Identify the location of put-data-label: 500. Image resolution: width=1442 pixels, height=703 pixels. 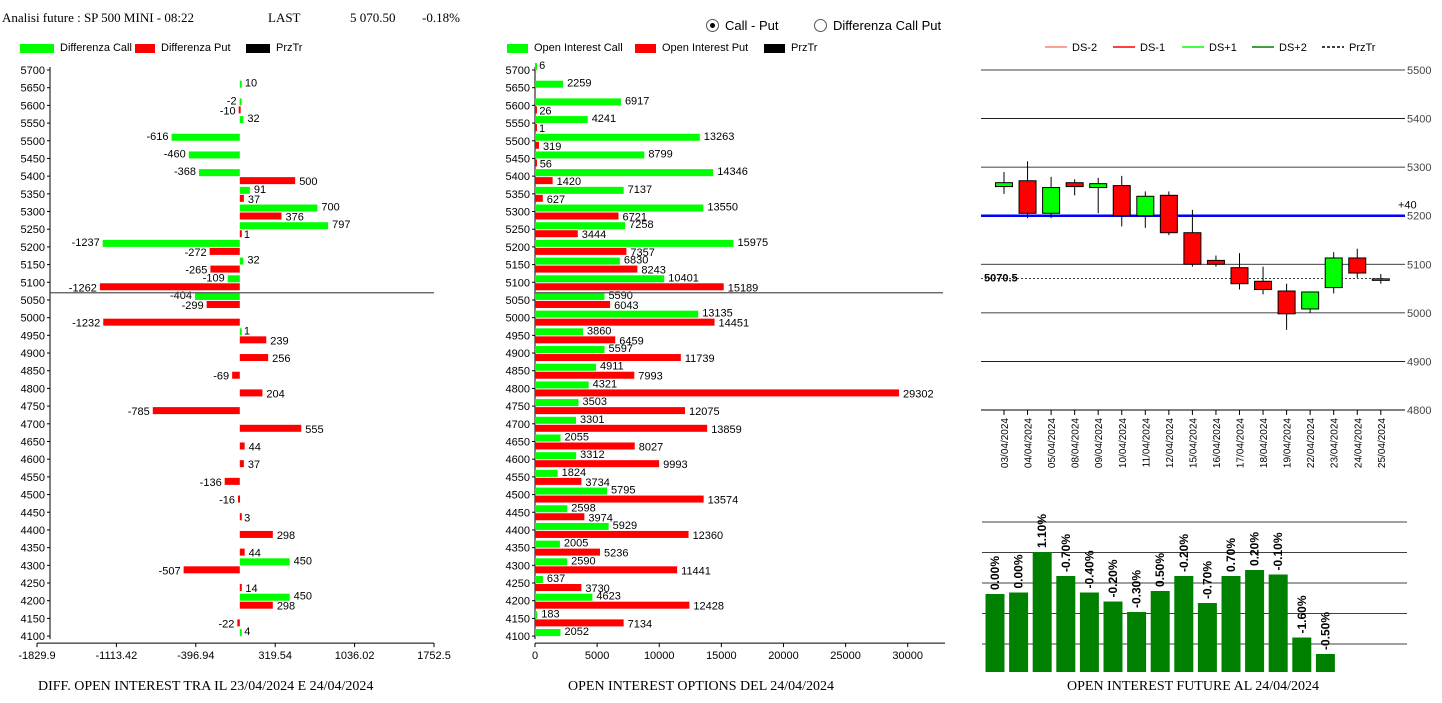
(308, 182).